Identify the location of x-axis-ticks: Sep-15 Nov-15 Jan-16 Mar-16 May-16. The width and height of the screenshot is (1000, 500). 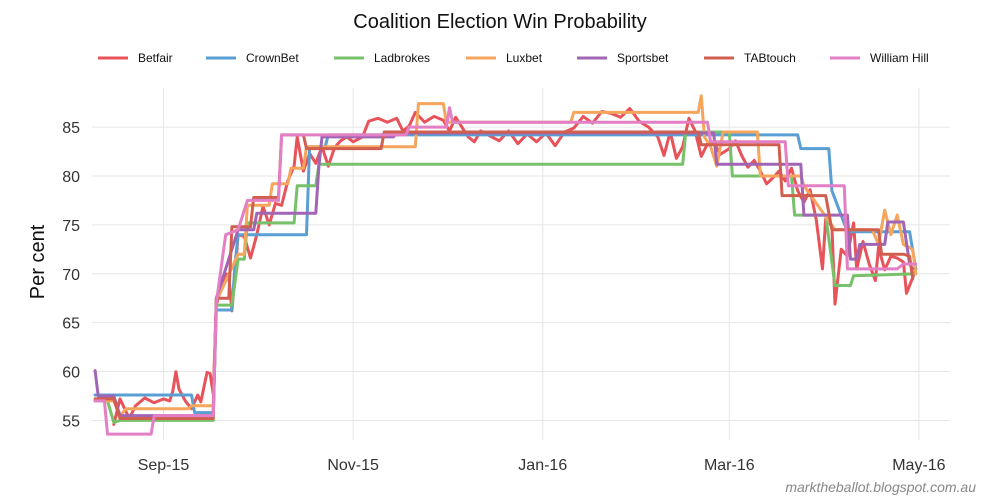
(542, 465).